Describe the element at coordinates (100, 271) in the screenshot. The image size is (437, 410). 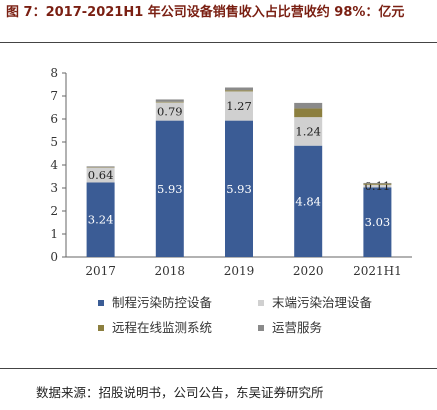
I see `x-tick-label: 2017` at that location.